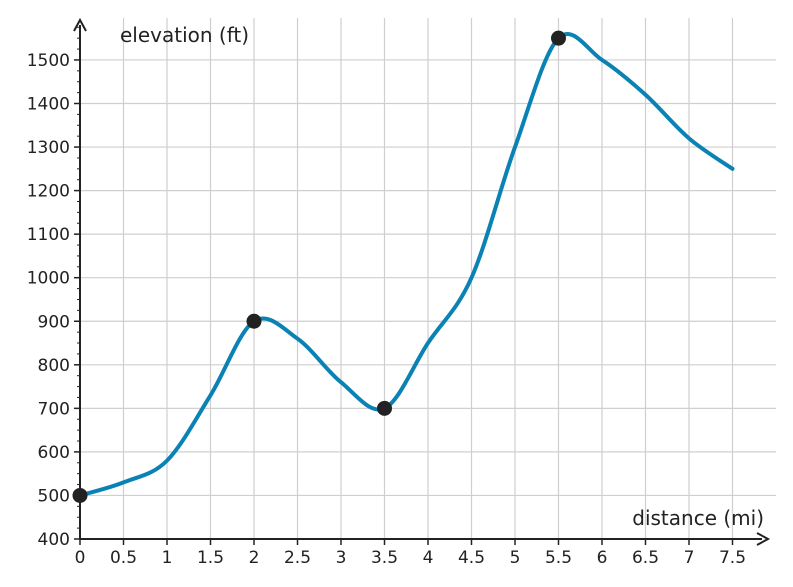 The image size is (793, 587). I want to click on x-tick-label: 0.5, so click(123, 558).